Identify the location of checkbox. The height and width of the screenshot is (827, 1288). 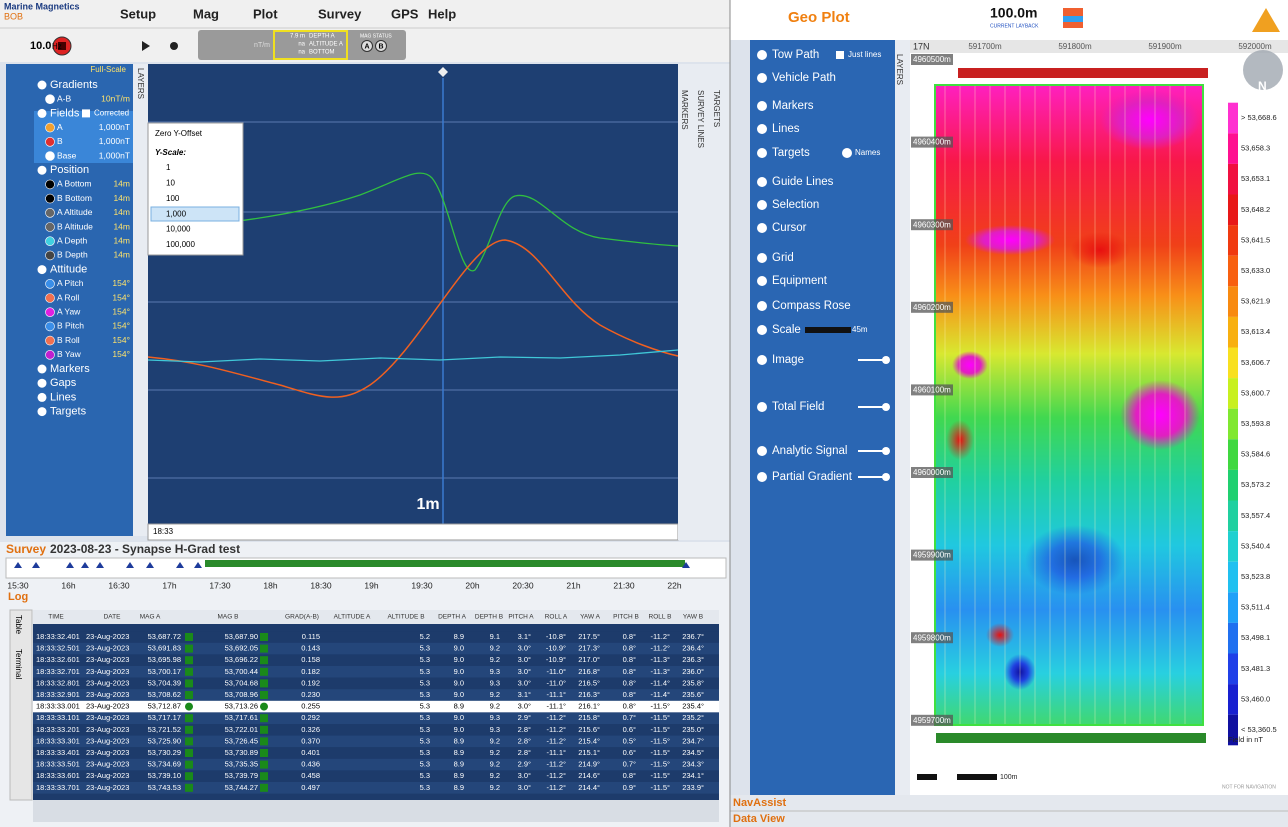
(86, 113).